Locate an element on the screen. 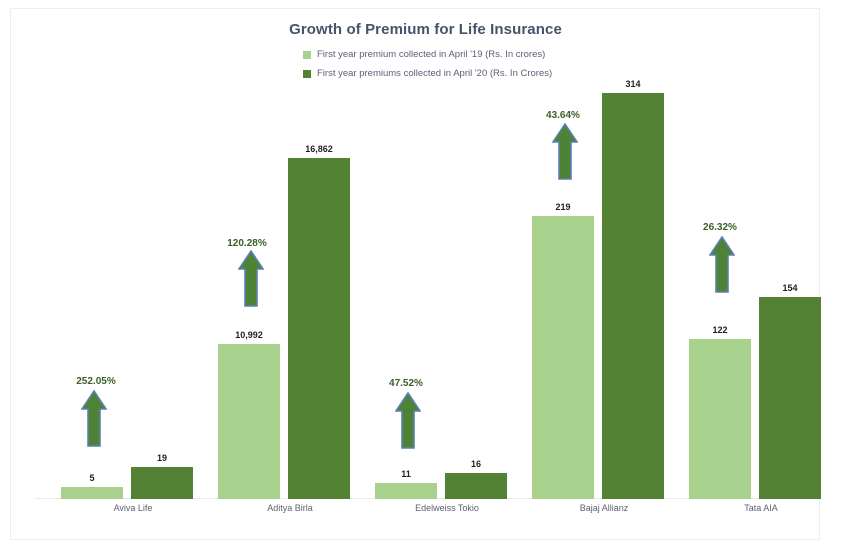 This screenshot has height=559, width=851. growth-percentage-label: 26.32% is located at coordinates (720, 227).